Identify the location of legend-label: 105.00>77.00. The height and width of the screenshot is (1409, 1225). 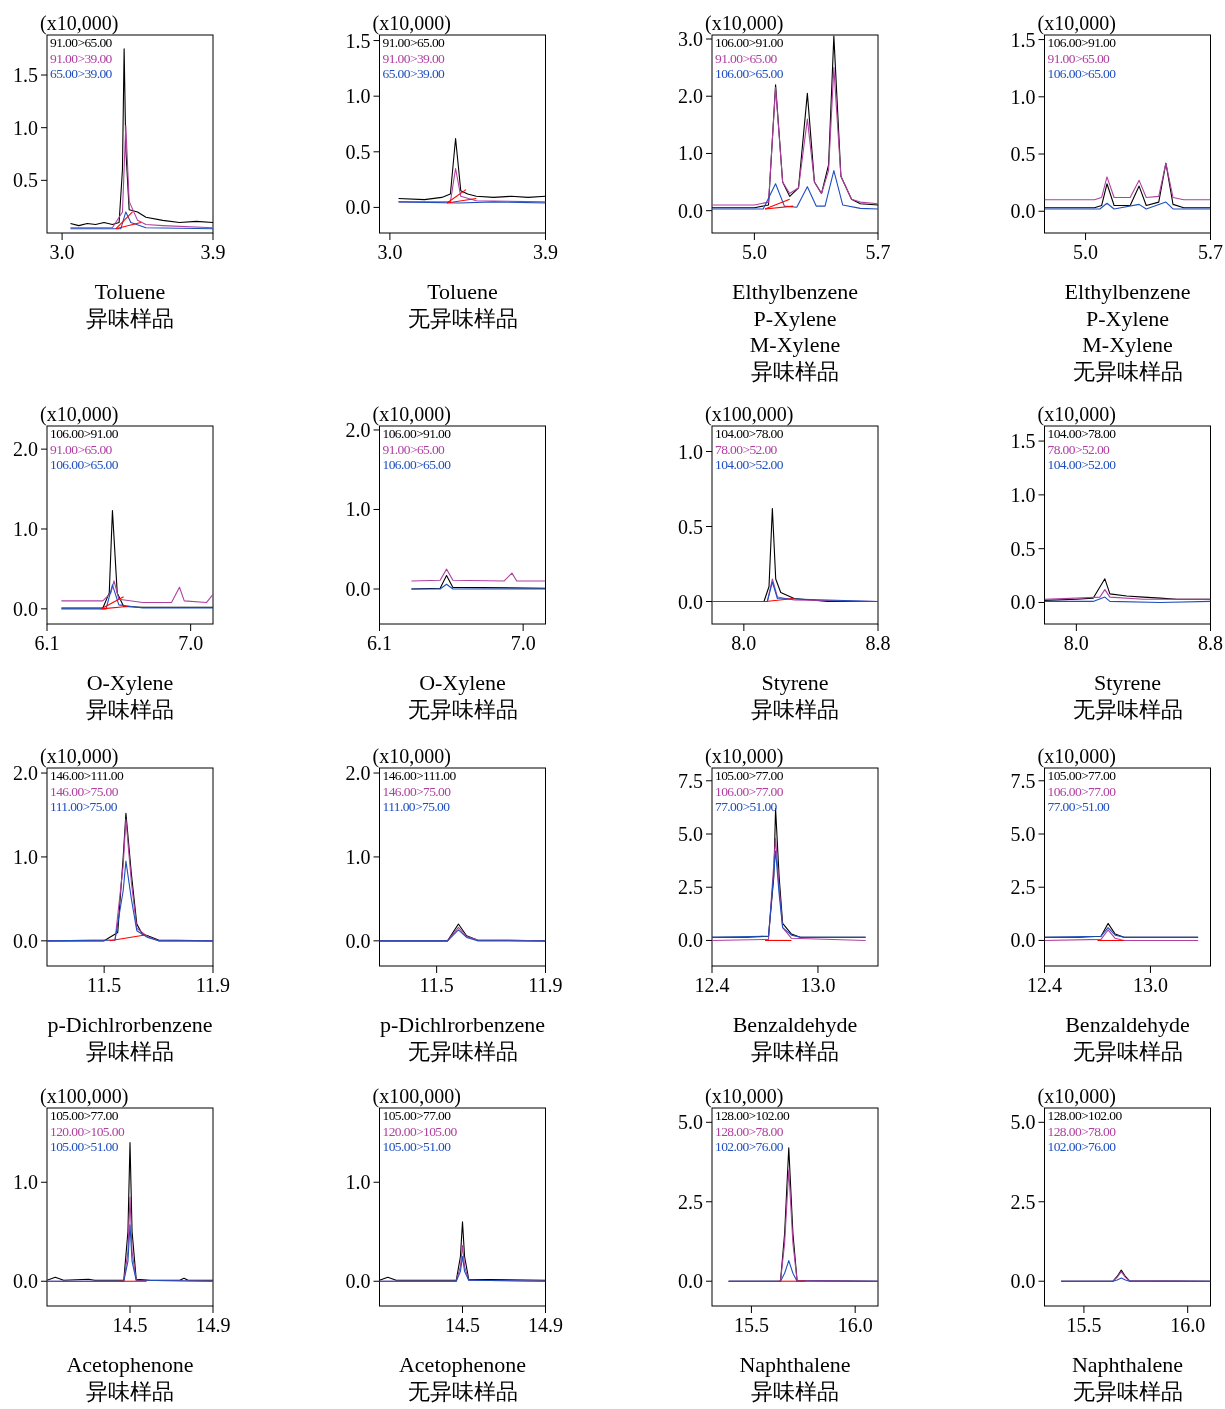
(749, 775).